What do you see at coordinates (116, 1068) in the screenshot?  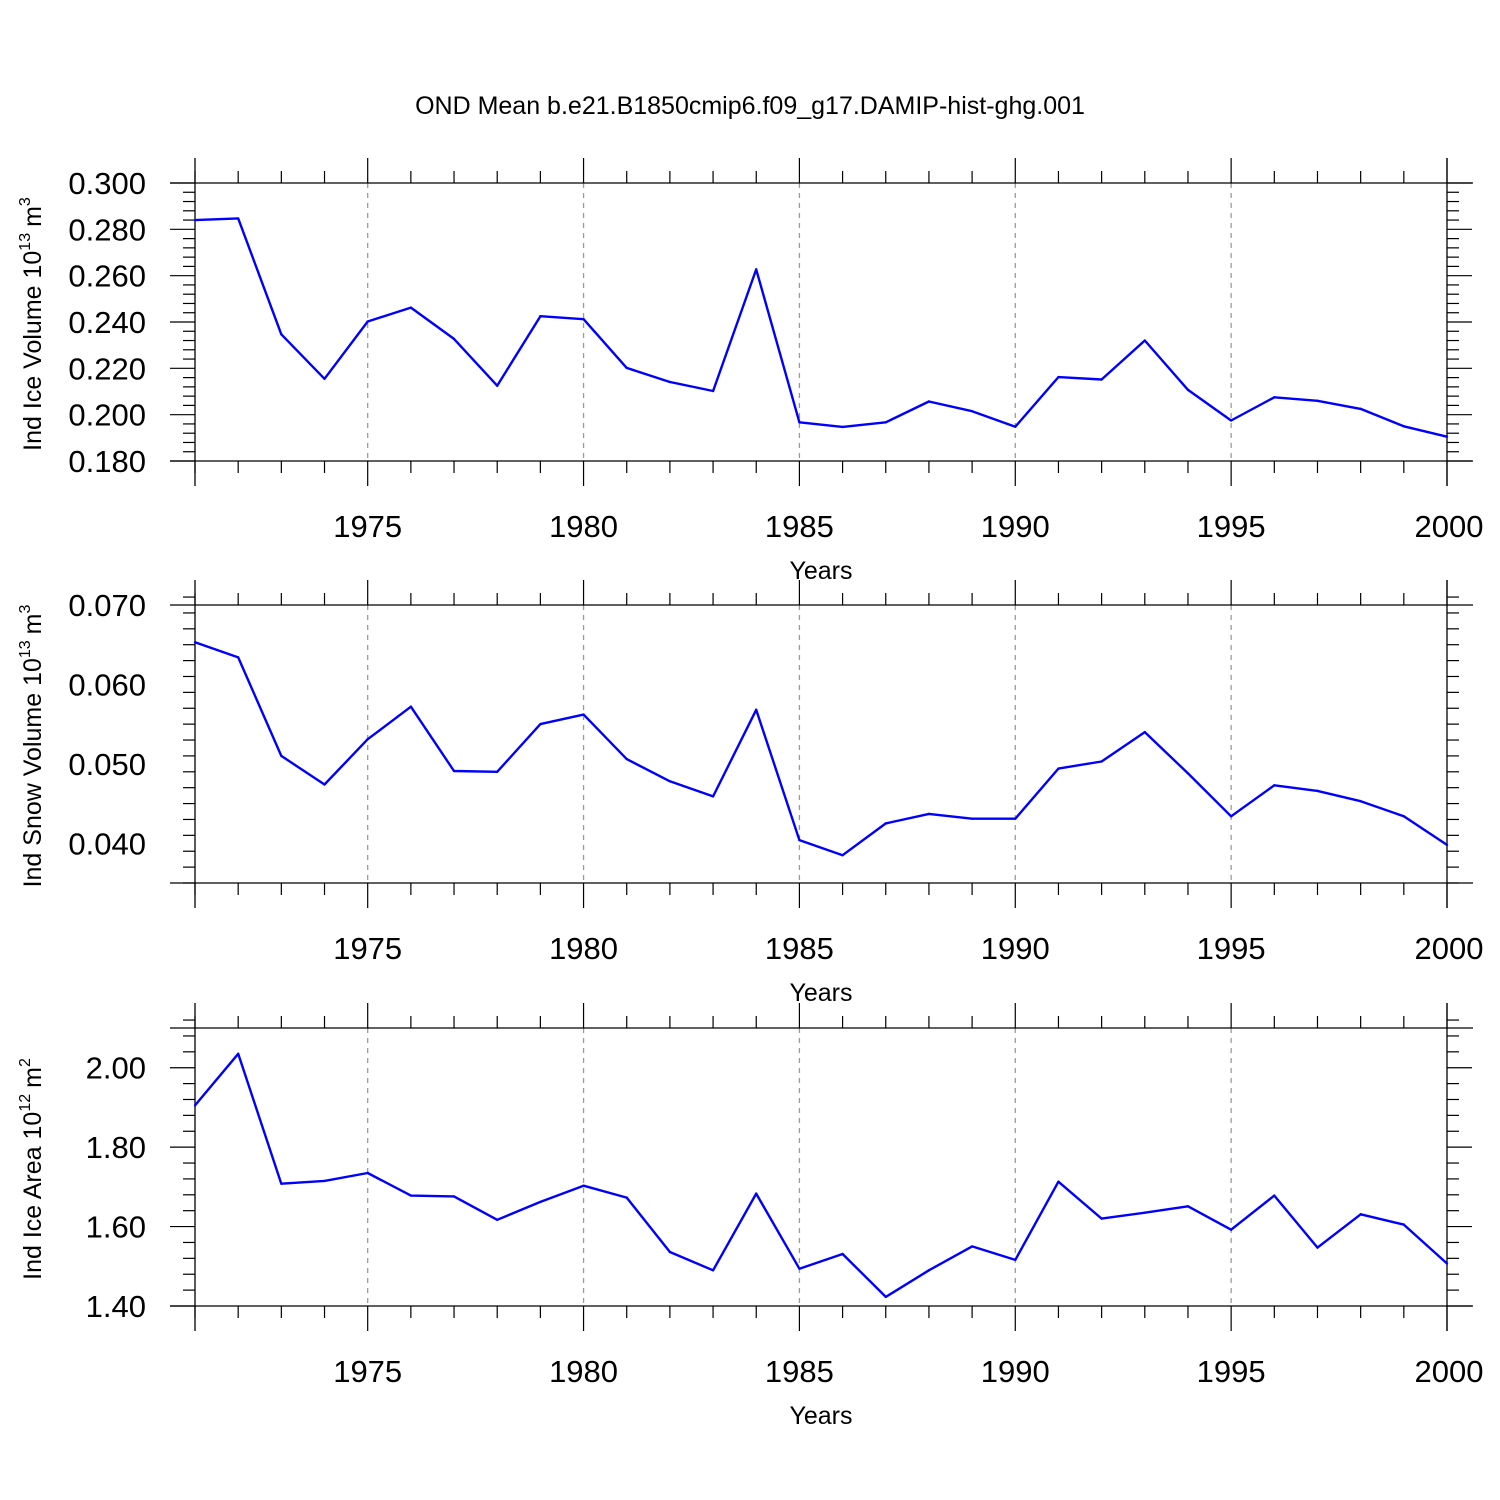 I see `y-tick-label: 2.00` at bounding box center [116, 1068].